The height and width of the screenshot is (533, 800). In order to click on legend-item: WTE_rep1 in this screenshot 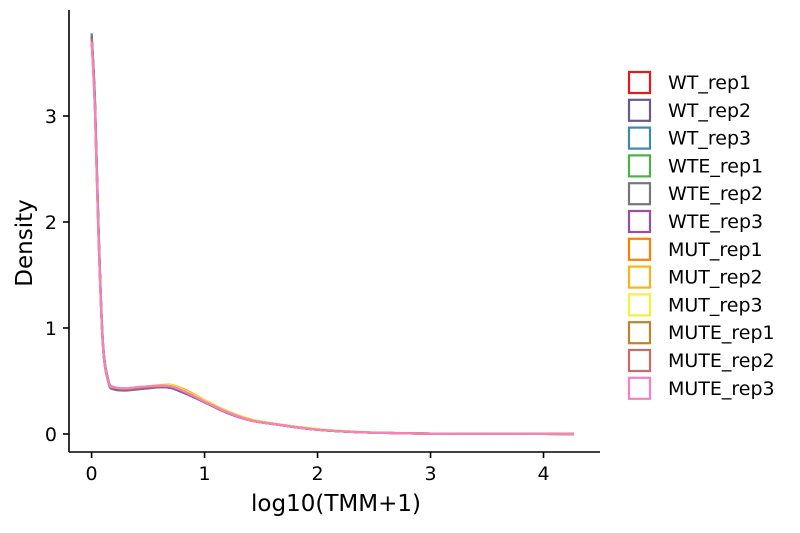, I will do `click(695, 166)`.